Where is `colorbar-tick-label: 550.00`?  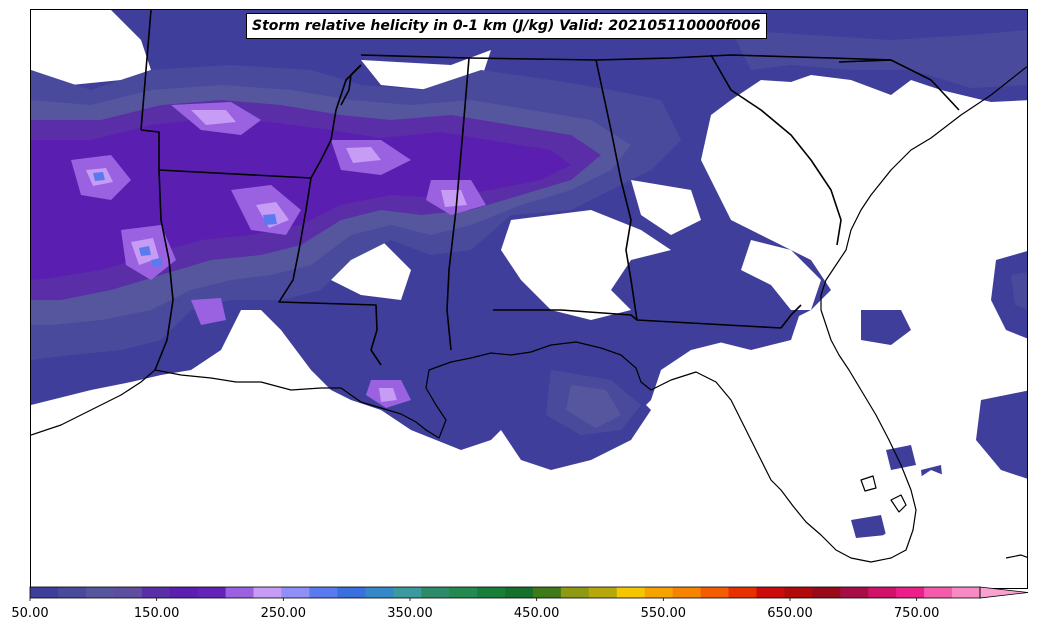 colorbar-tick-label: 550.00 is located at coordinates (663, 613).